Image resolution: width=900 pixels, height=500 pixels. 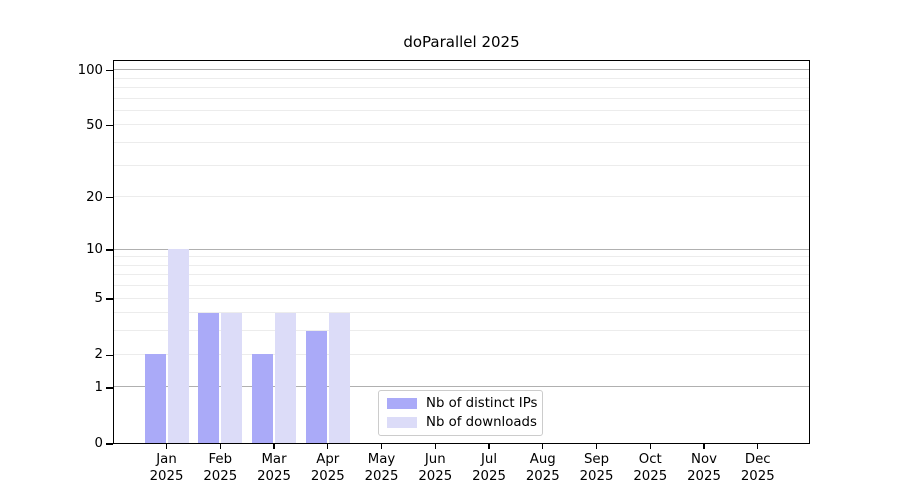 What do you see at coordinates (402, 403) in the screenshot?
I see `legend-swatch-distinct-ips-icon` at bounding box center [402, 403].